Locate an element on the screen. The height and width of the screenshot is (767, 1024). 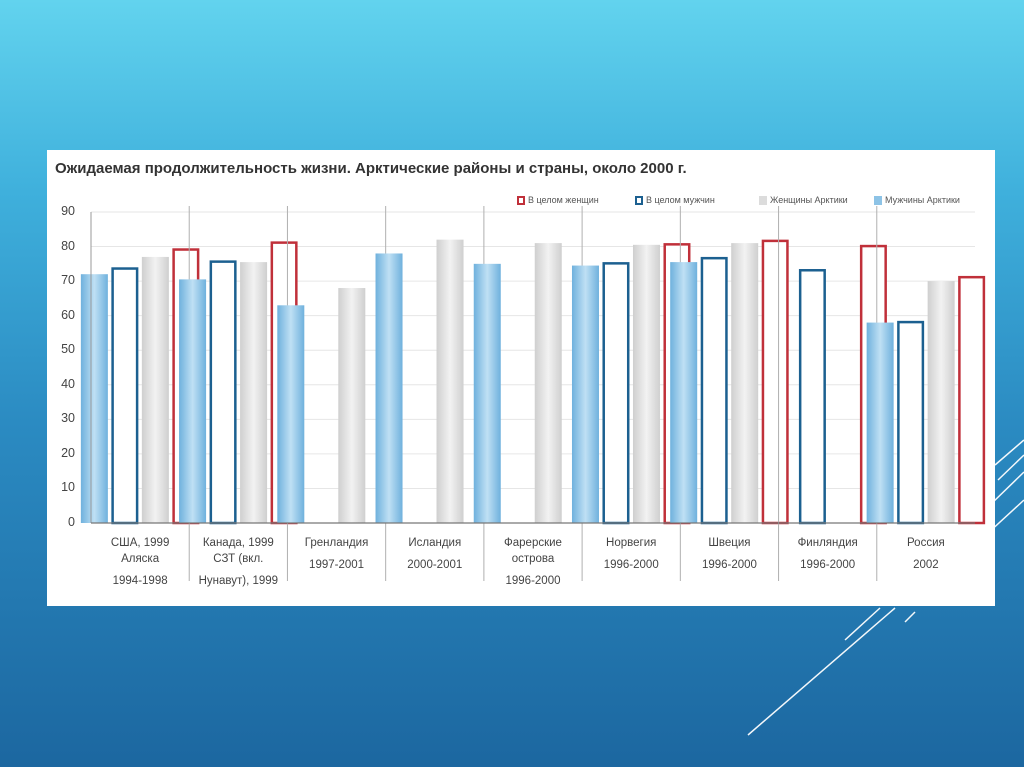
category-label-line: Нунавут), 1999 is located at coordinates (238, 581).